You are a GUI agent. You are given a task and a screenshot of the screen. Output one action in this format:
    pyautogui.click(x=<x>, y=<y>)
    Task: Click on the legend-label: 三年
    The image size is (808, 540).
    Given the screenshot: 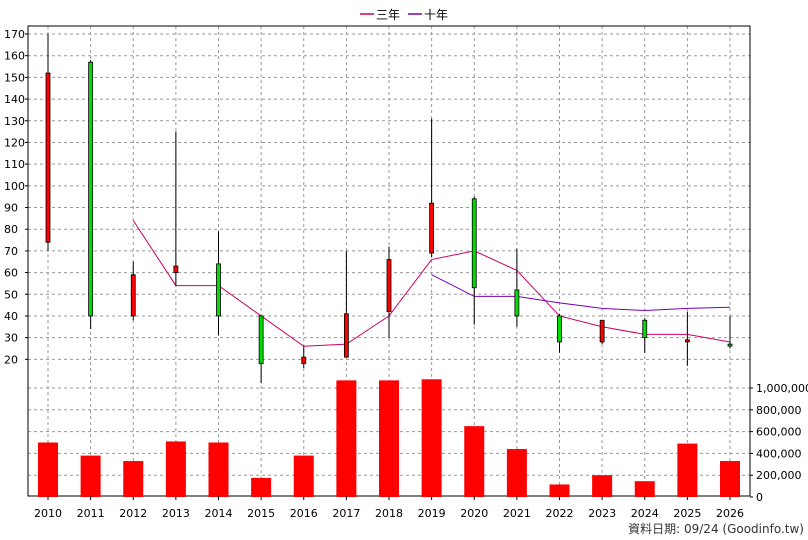 What is the action you would take?
    pyautogui.click(x=388, y=15)
    